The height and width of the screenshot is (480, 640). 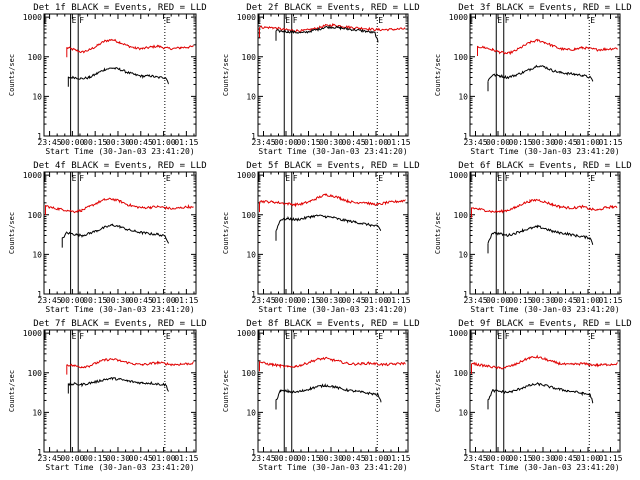 What do you see at coordinates (544, 166) in the screenshot?
I see `panel-title: Det 6f BLACK = Events, RED = LLD` at bounding box center [544, 166].